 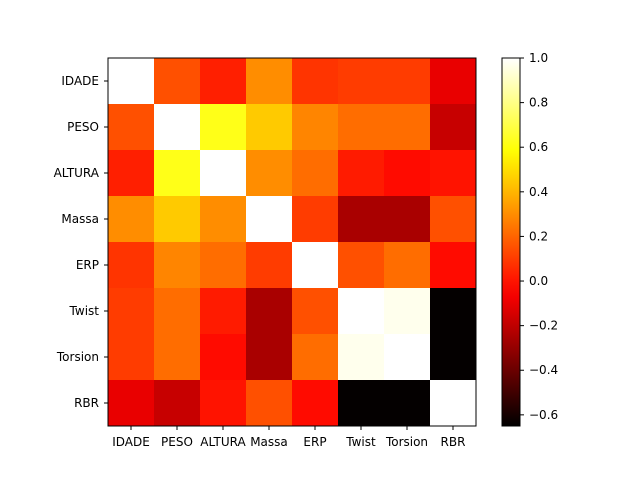 What do you see at coordinates (269, 219) in the screenshot?
I see `heatmap-cell-massa-massa` at bounding box center [269, 219].